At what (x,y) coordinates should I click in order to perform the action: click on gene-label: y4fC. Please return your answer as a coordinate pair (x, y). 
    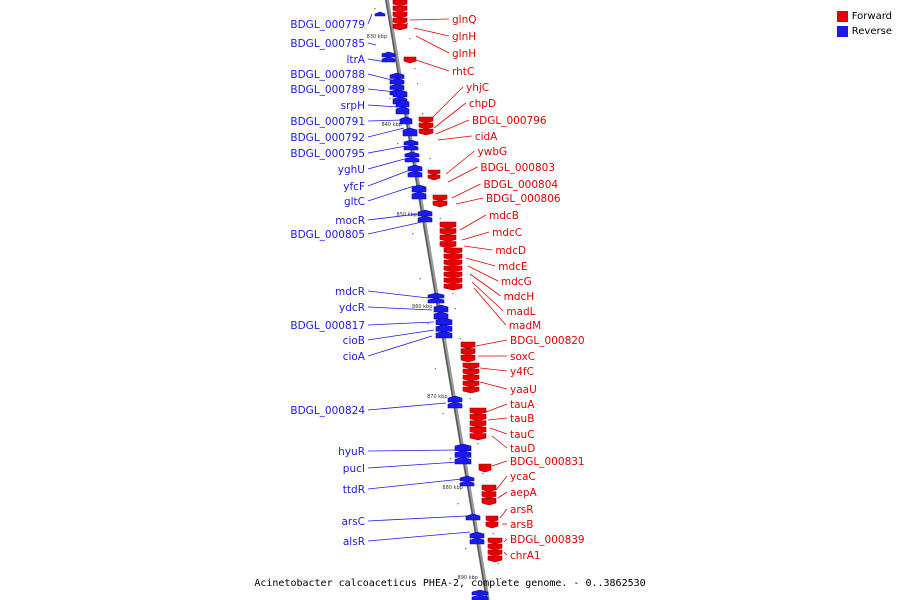
    Looking at the image, I should click on (522, 372).